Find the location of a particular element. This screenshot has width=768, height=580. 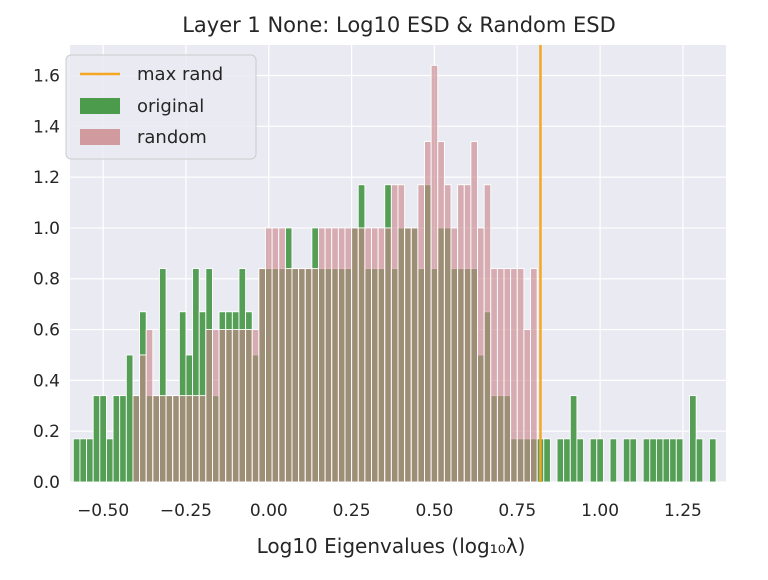

legend-max-rand-label: max rand is located at coordinates (180, 74).